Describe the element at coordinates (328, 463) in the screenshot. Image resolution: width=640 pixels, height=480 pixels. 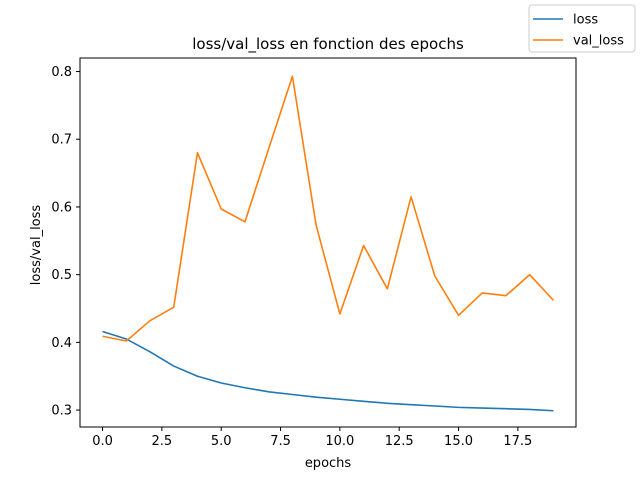
I see `x-axis-label: epochs` at that location.